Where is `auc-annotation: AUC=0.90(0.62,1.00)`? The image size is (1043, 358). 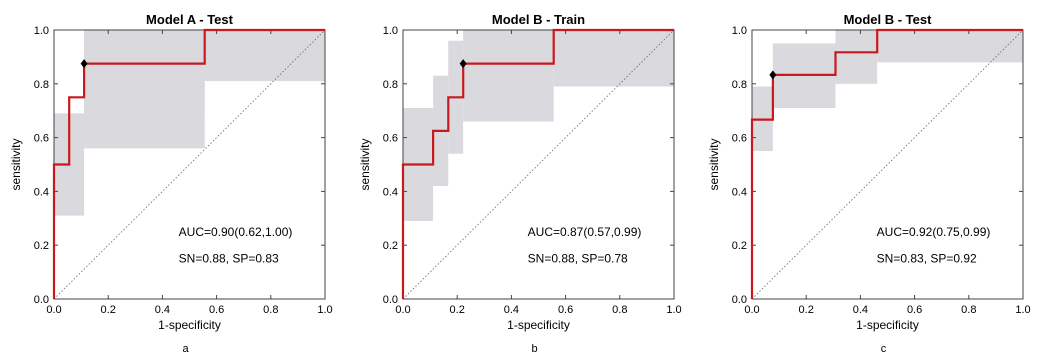 auc-annotation: AUC=0.90(0.62,1.00) is located at coordinates (236, 232).